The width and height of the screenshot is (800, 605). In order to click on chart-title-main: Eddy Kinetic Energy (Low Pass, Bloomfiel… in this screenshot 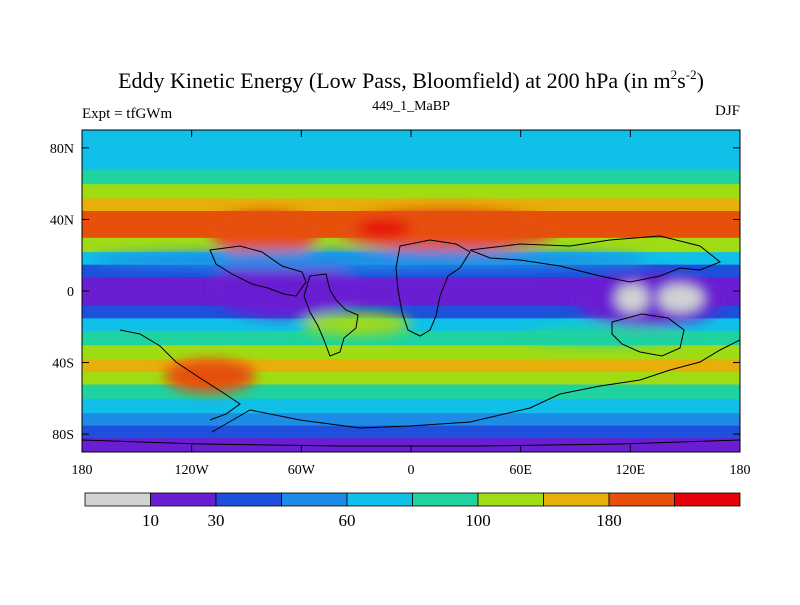, I will do `click(394, 80)`.